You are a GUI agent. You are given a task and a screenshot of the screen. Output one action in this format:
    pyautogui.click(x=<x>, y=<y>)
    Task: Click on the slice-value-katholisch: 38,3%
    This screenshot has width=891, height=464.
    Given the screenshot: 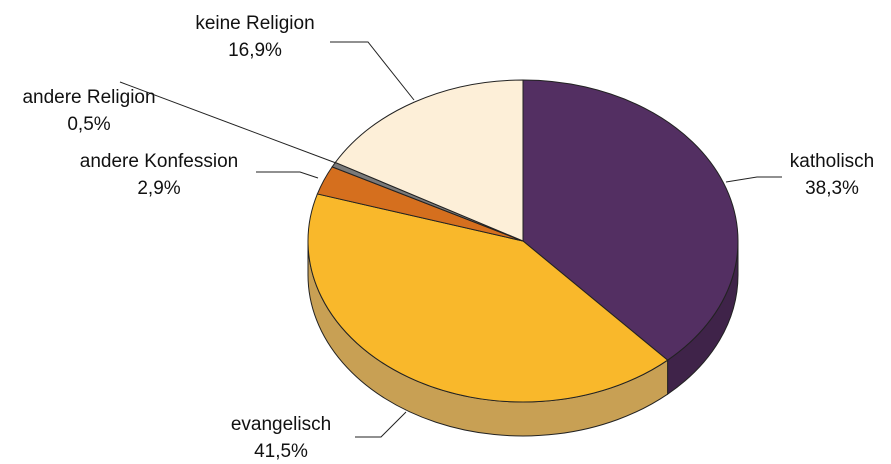 What is the action you would take?
    pyautogui.click(x=832, y=188)
    